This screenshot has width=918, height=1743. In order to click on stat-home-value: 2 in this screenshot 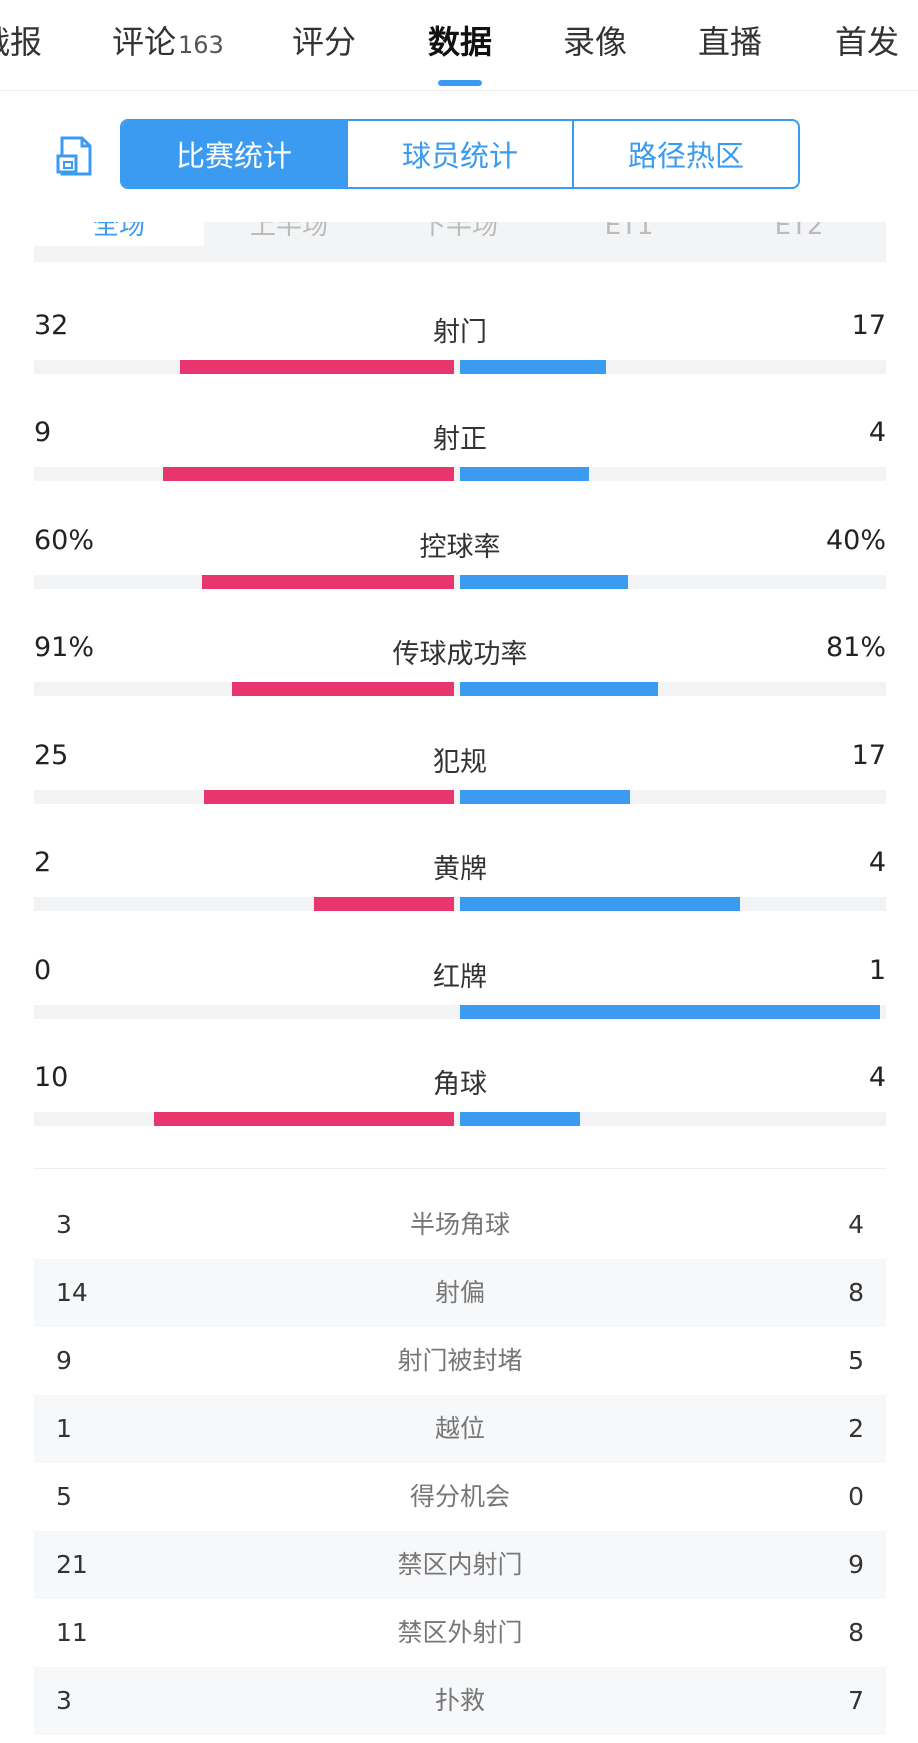, I will do `click(43, 862)`.